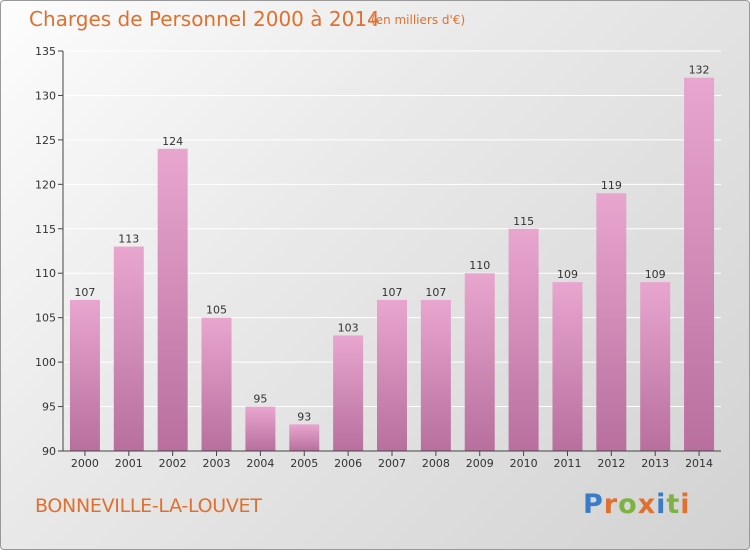 This screenshot has height=550, width=750. What do you see at coordinates (655, 463) in the screenshot?
I see `x-tick-label: 2013` at bounding box center [655, 463].